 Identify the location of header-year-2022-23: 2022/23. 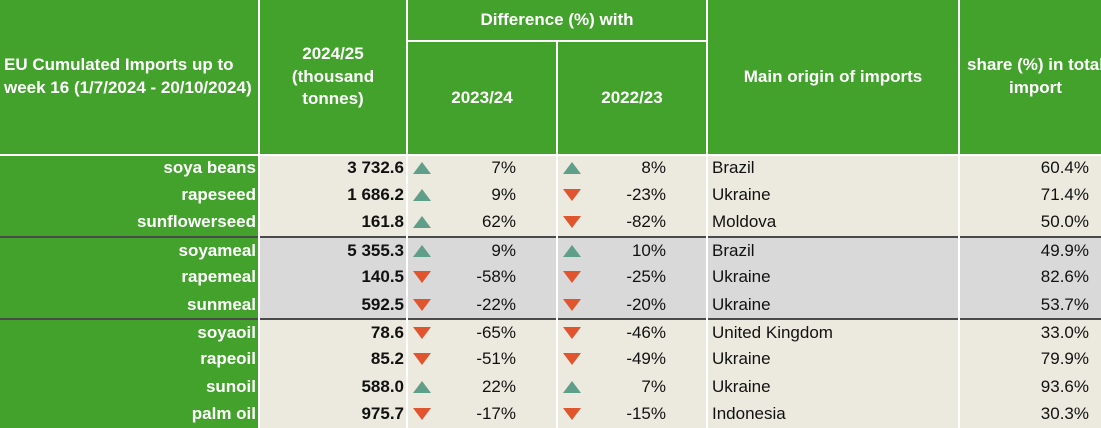
(632, 98).